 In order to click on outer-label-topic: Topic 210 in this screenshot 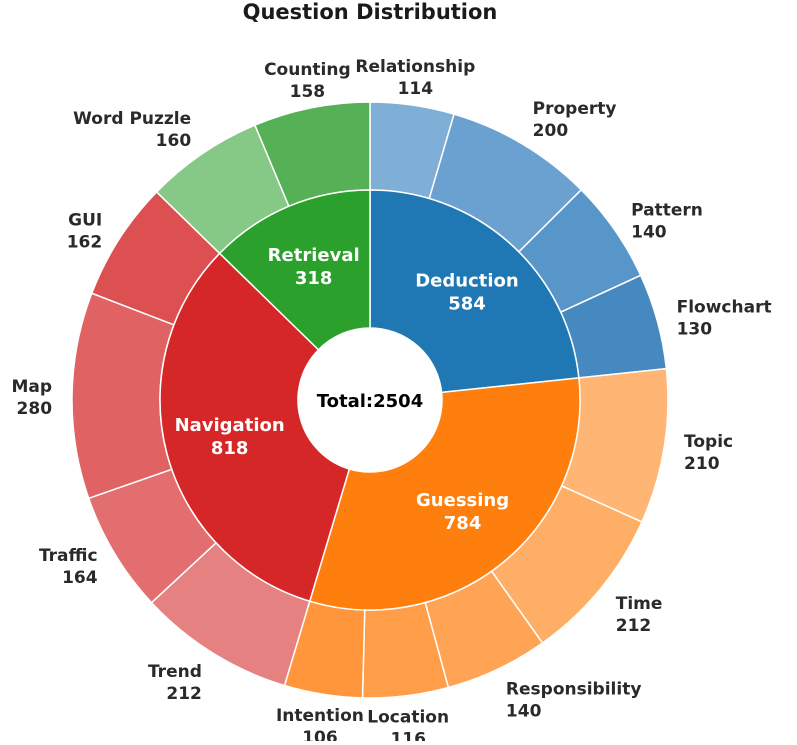, I will do `click(708, 453)`.